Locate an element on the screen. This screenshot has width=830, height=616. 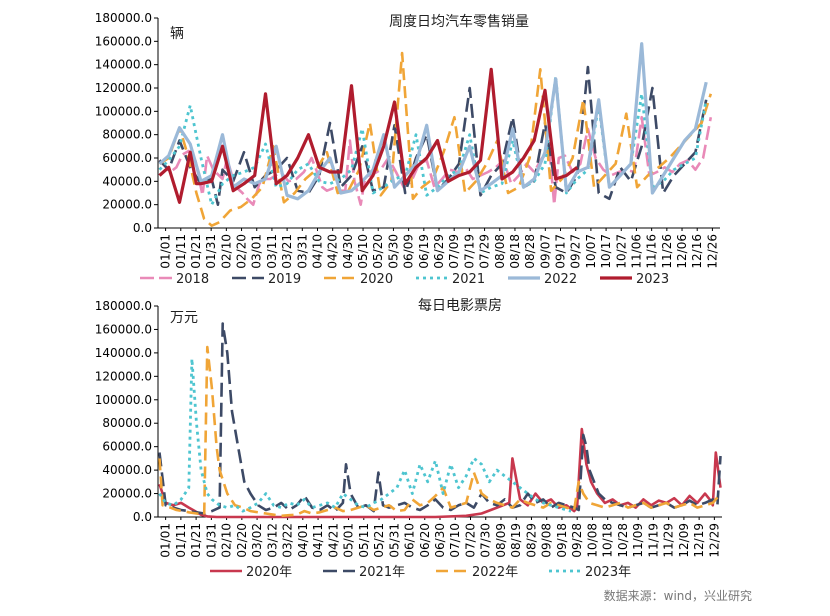
chart-1-x-tick-label: 08/29 is located at coordinates (531, 540).